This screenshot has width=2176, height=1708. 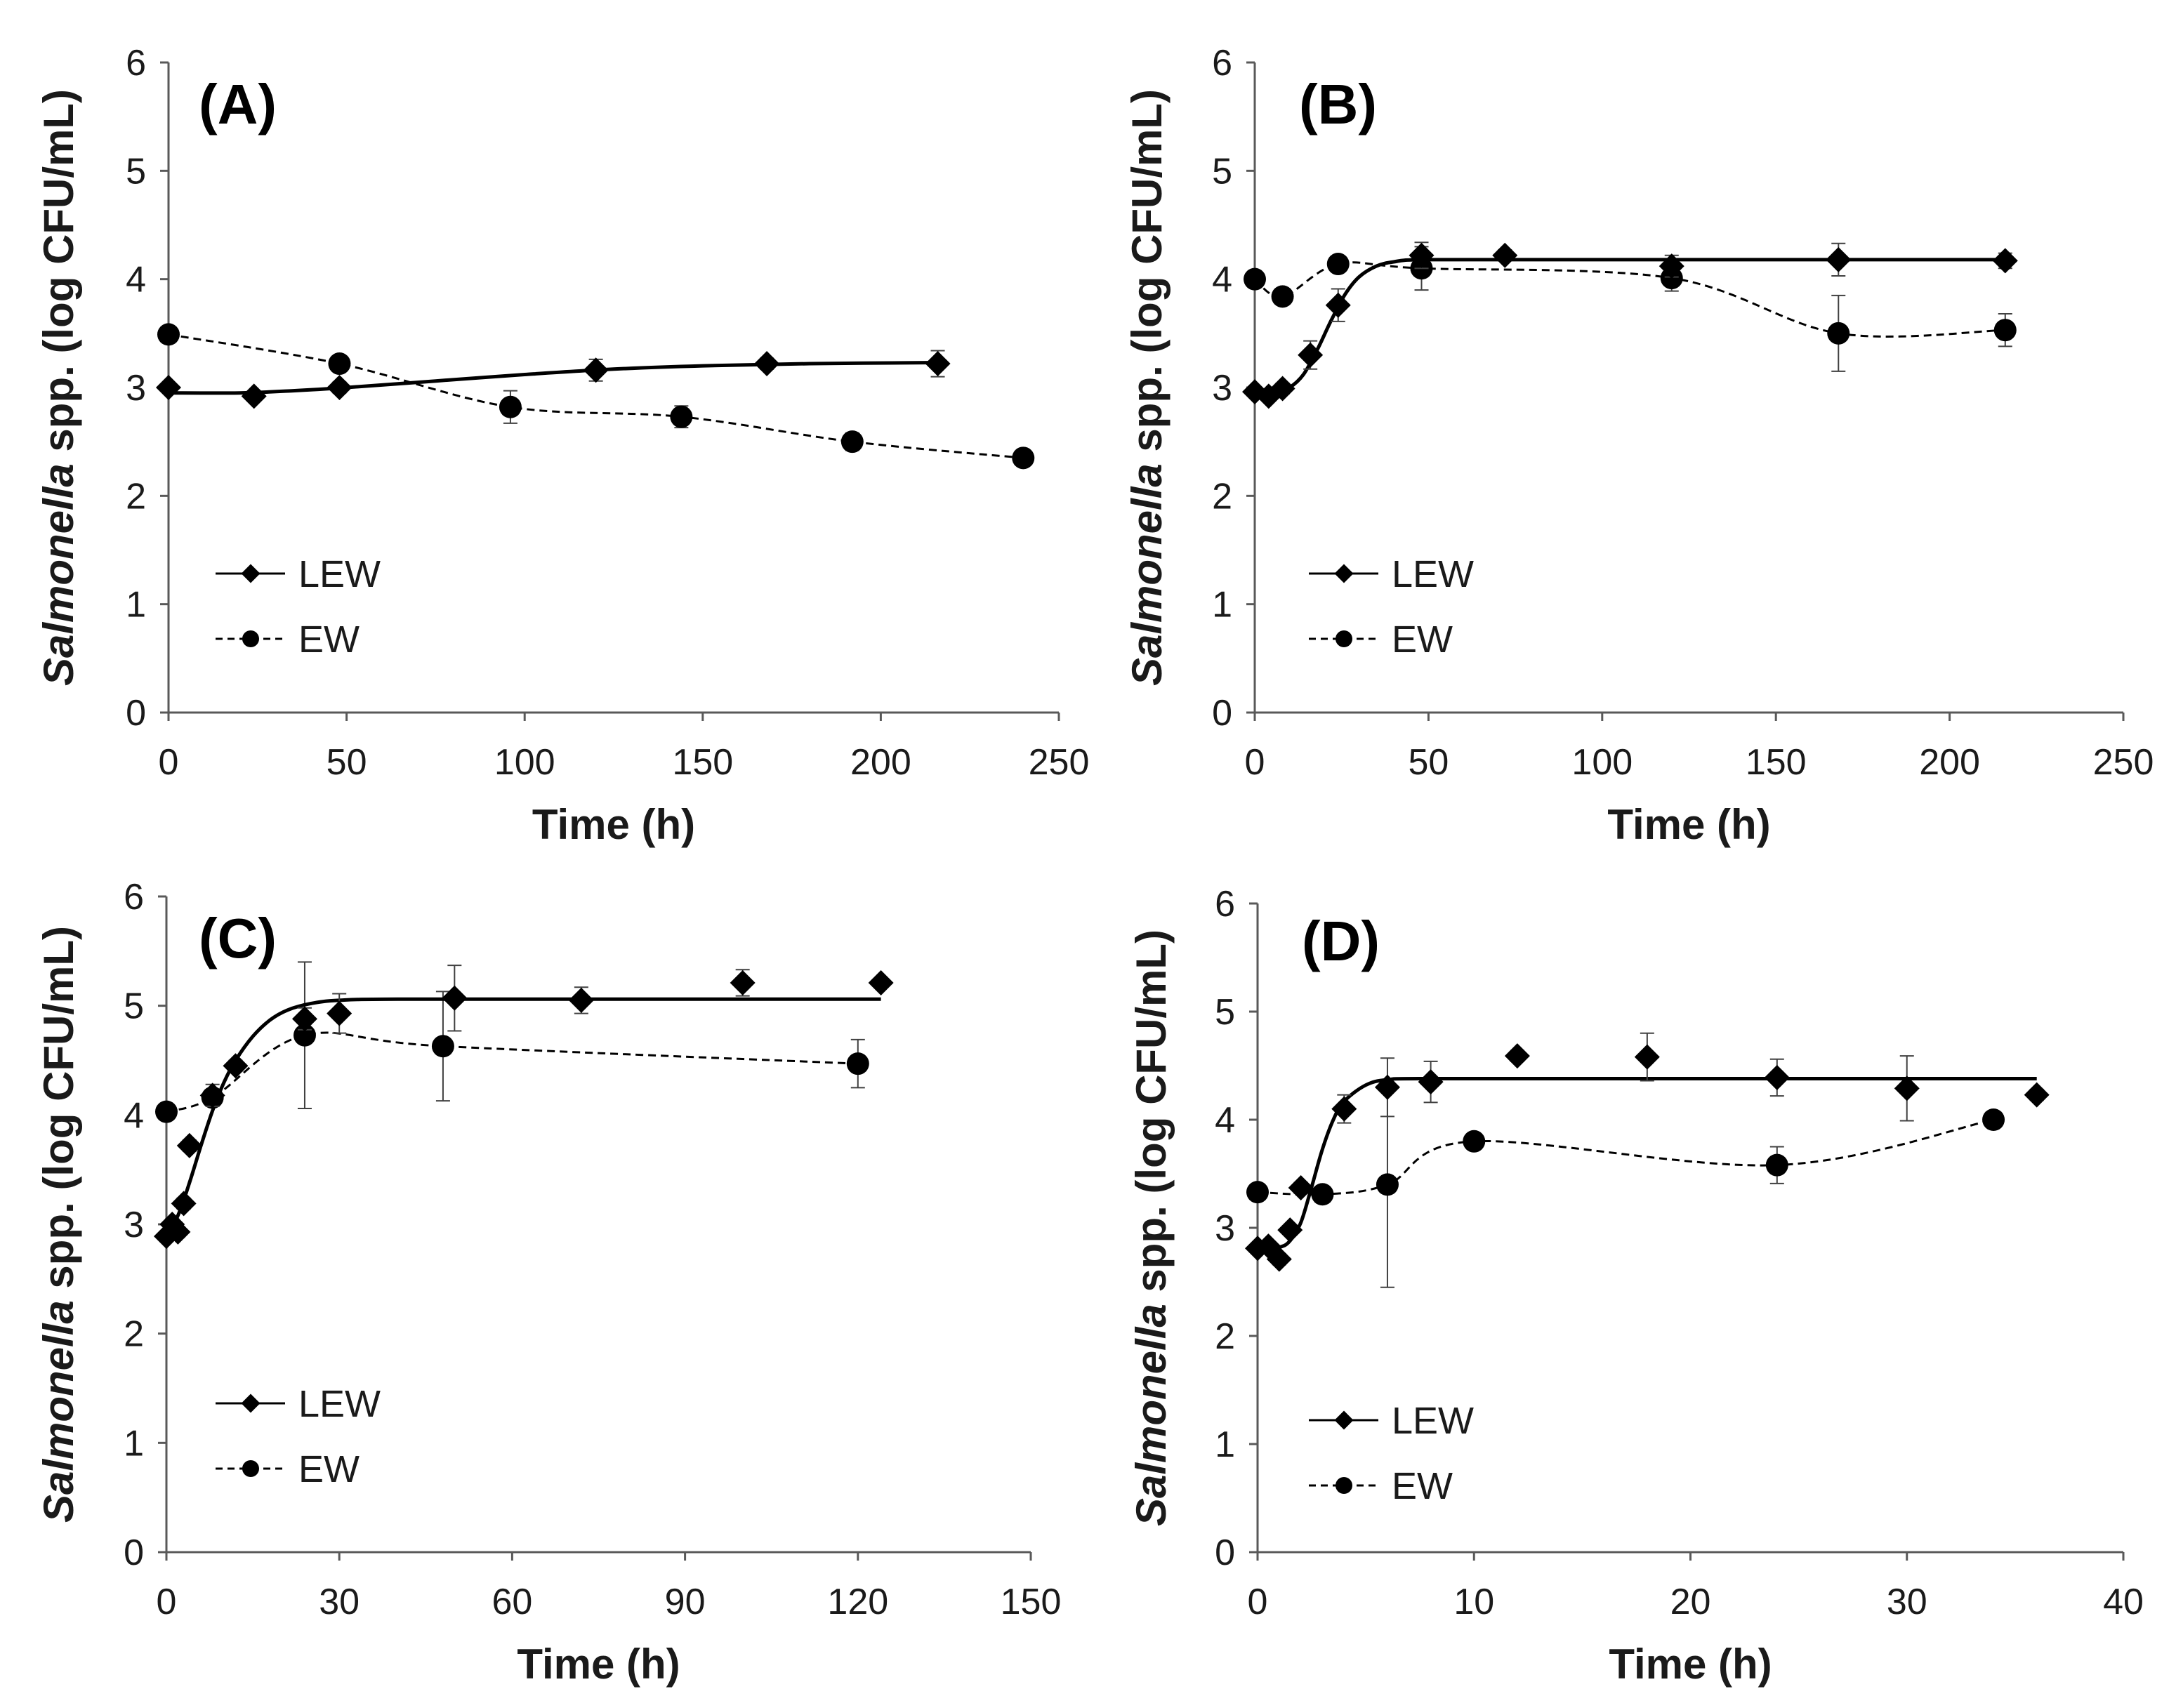 I want to click on y-axis-title: Salmonella spp. (log CFU/mL), so click(x=1147, y=387).